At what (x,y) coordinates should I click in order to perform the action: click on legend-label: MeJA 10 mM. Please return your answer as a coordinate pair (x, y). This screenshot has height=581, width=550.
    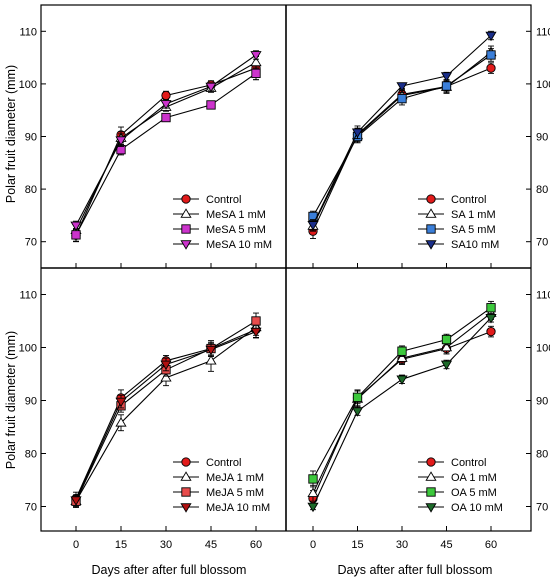
    Looking at the image, I should click on (238, 508).